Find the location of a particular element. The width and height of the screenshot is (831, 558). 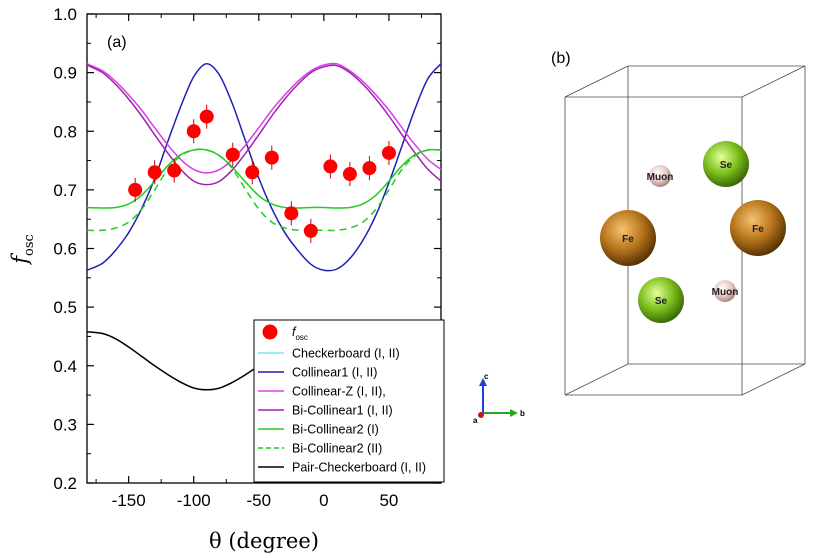

legend-box is located at coordinates (349, 401).